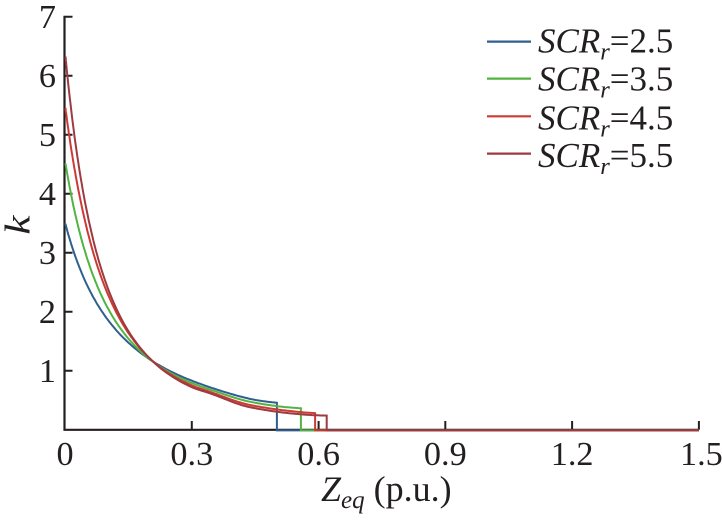 The width and height of the screenshot is (722, 524). Describe the element at coordinates (572, 454) in the screenshot. I see `svg-text: 1.2` at that location.